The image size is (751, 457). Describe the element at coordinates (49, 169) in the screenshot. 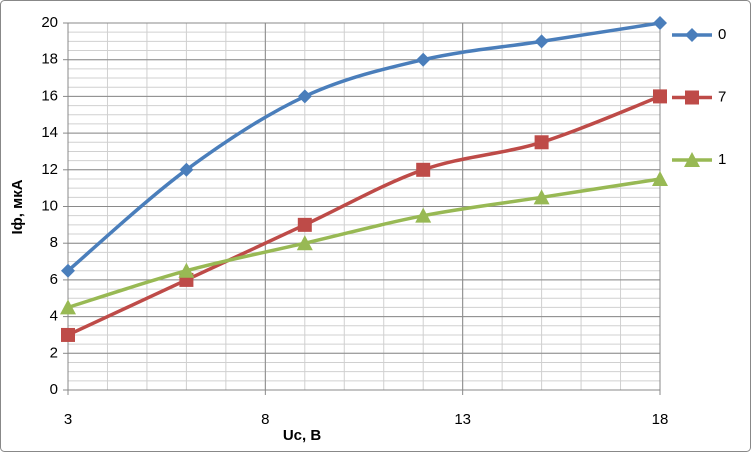

I see `y-tick-label: 12` at that location.